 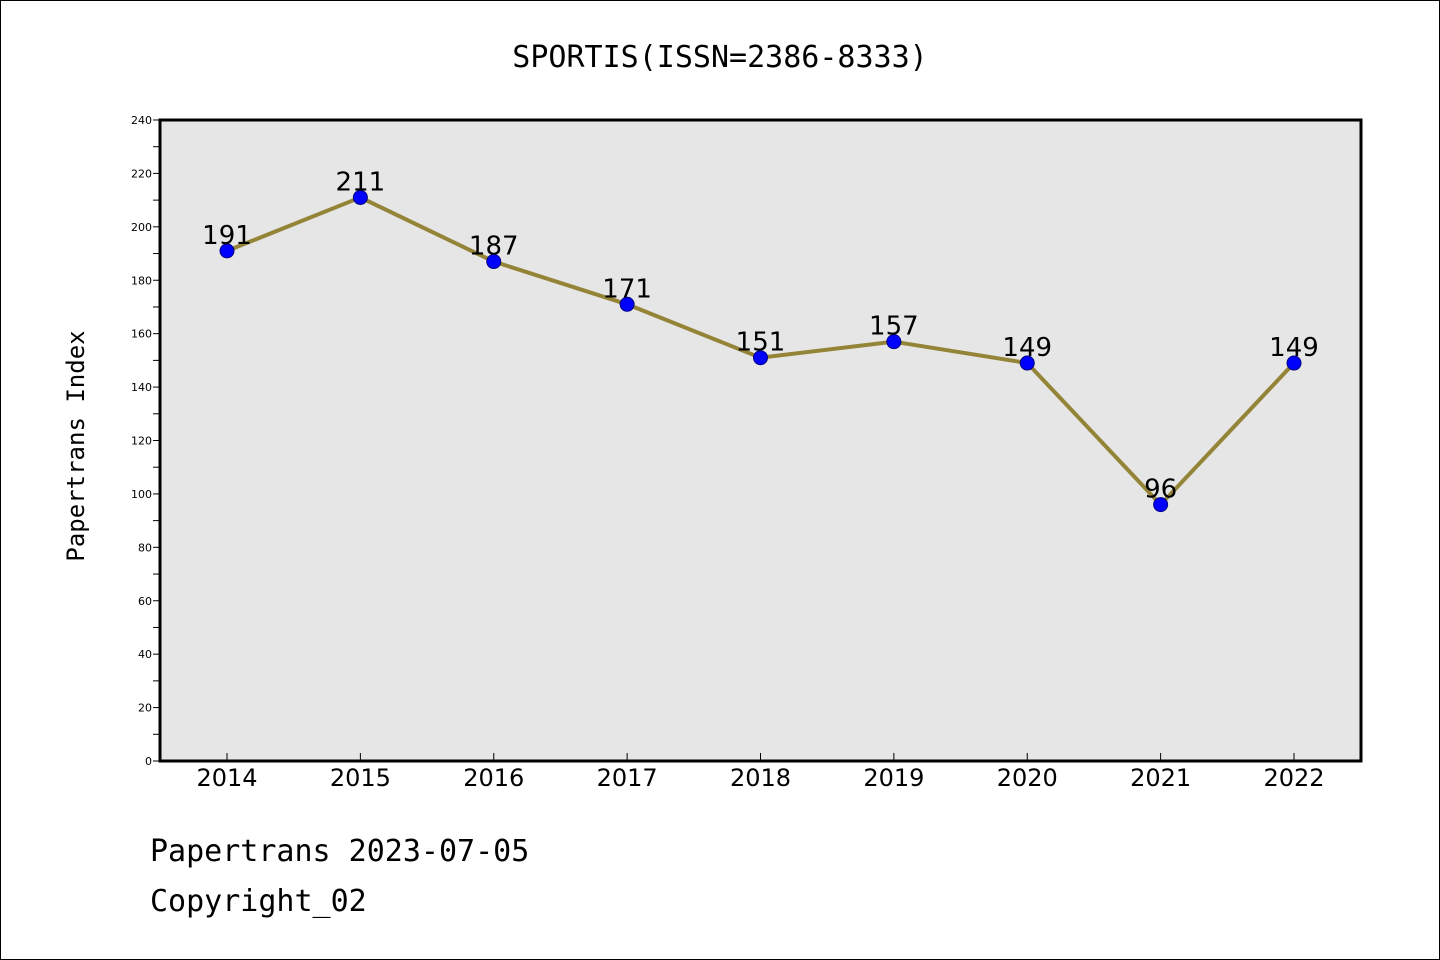 I want to click on data-label: 151, so click(x=761, y=343).